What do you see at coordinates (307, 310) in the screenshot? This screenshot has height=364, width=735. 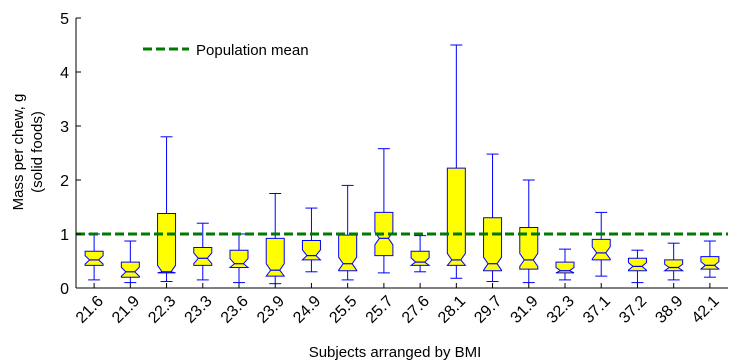 I see `x-tick-label: 24.9` at bounding box center [307, 310].